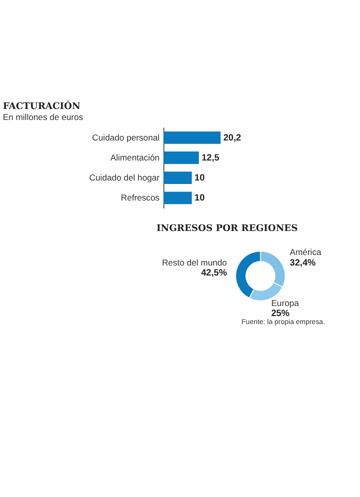  I want to click on y-tick-label: Alimentación, so click(135, 157).